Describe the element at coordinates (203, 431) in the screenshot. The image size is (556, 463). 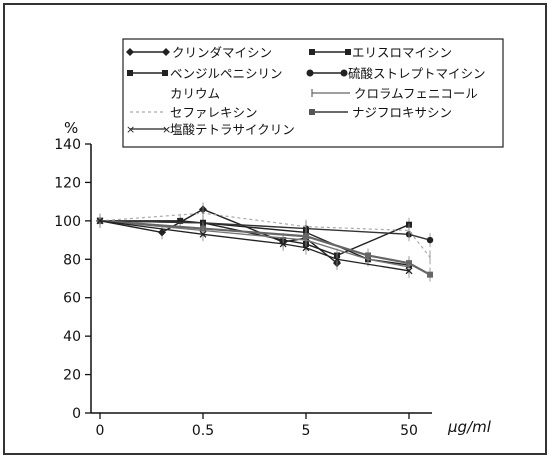
I see `x-tick-label: 0.5` at that location.